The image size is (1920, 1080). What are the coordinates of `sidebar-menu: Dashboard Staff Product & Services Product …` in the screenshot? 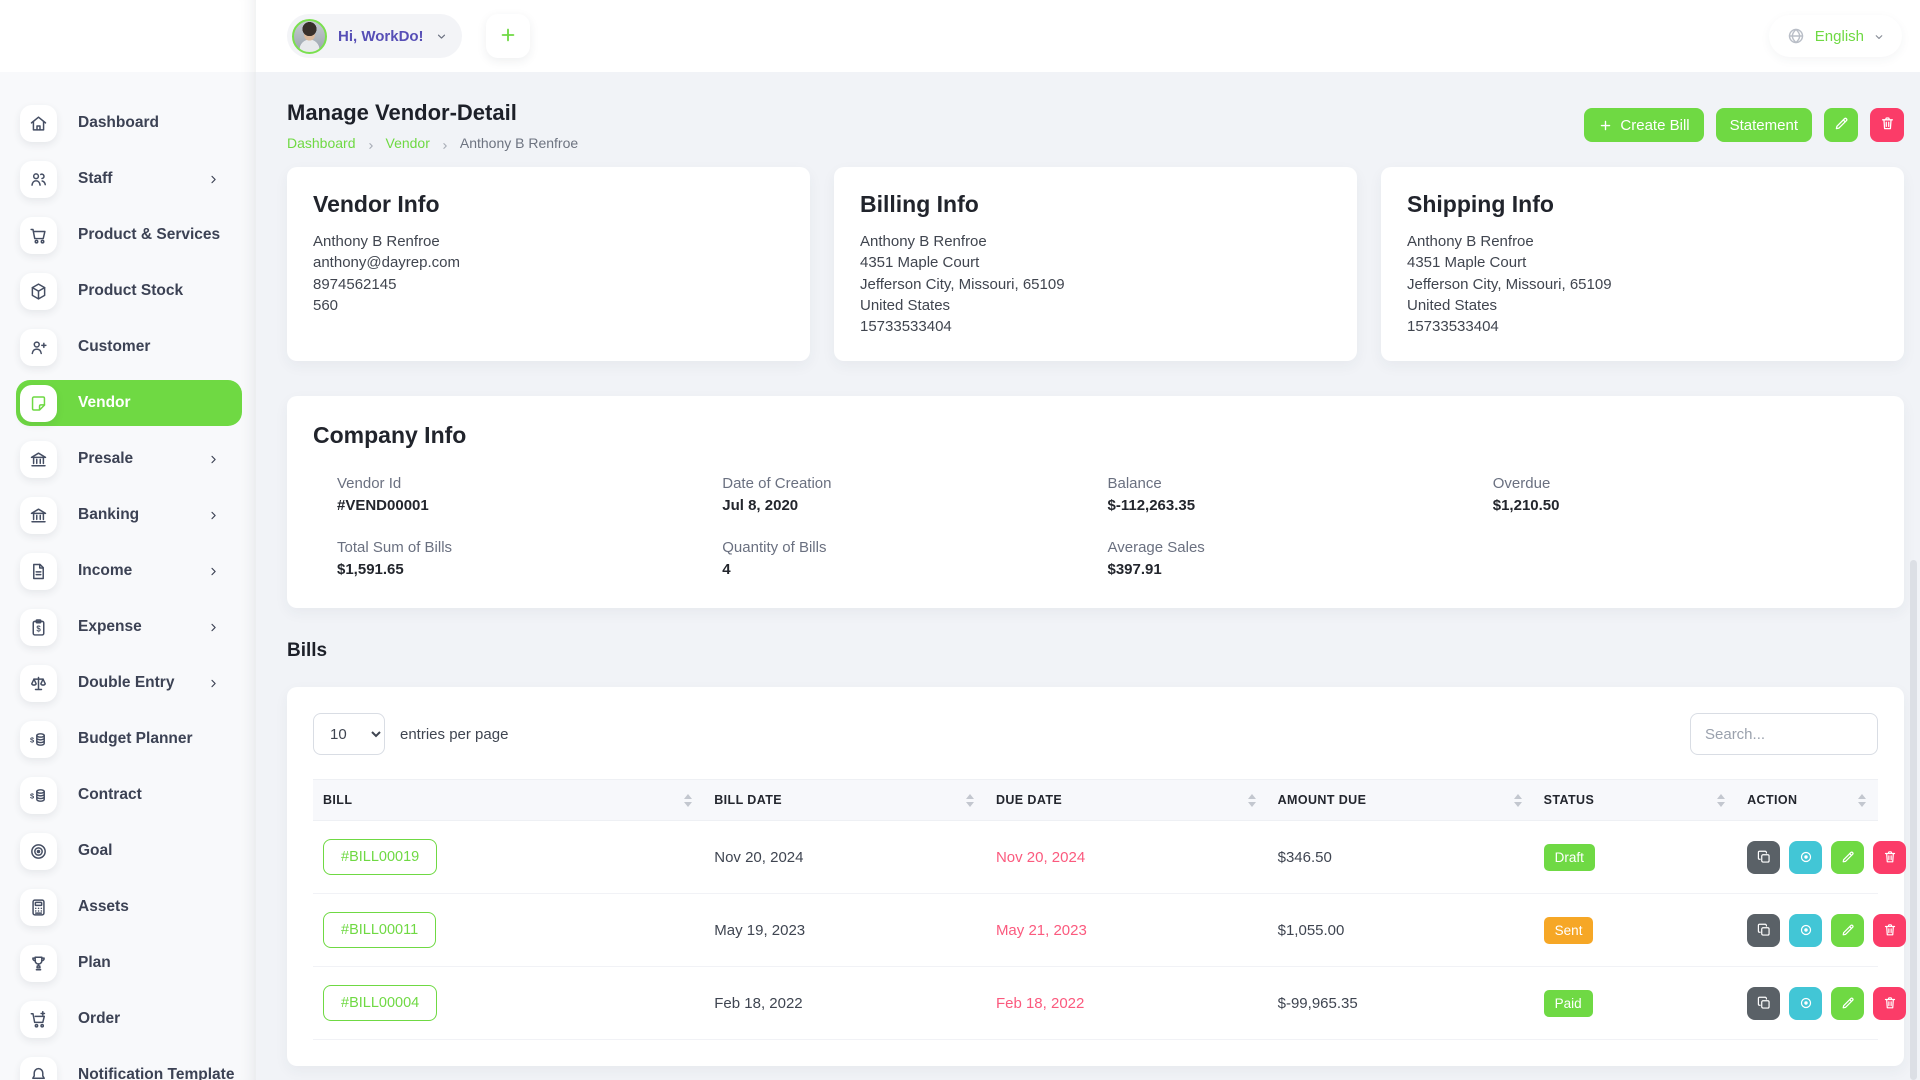 It's located at (128, 590).